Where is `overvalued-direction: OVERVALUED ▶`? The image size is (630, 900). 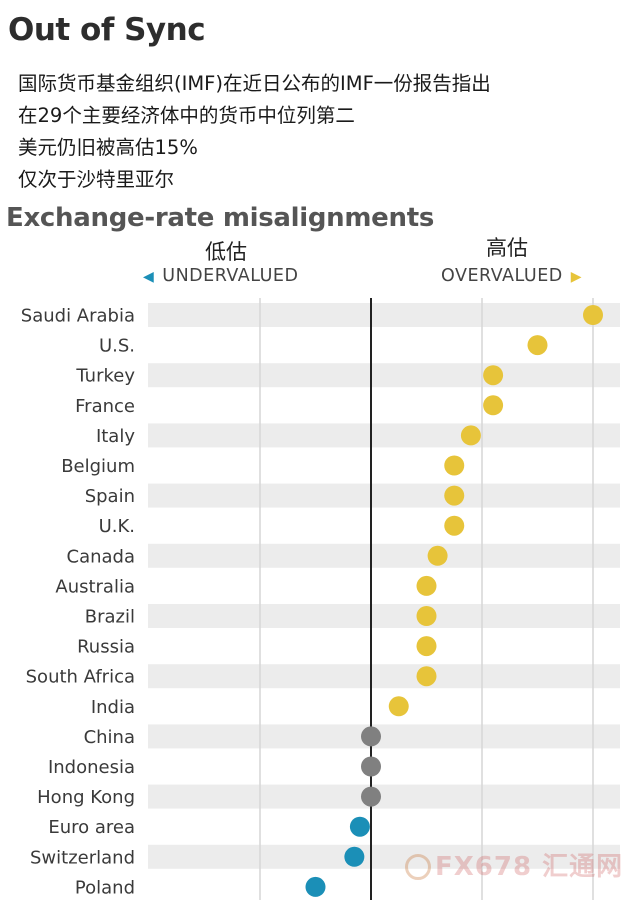 overvalued-direction: OVERVALUED ▶ is located at coordinates (511, 276).